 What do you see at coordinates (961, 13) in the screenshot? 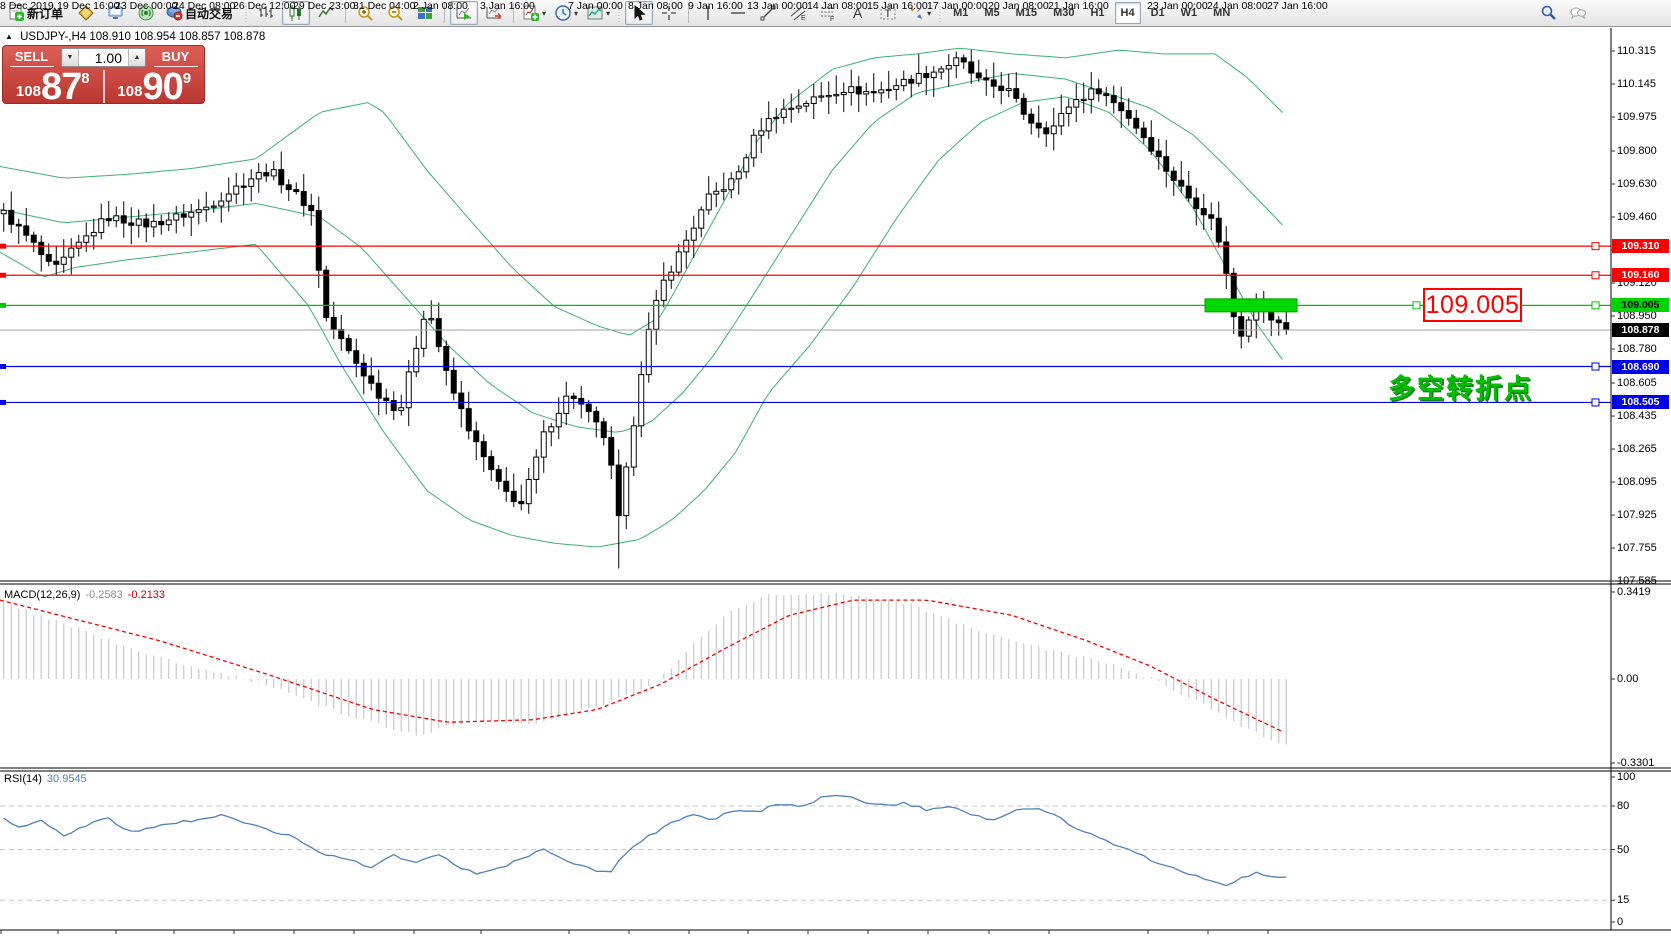
I see `timeframe-m1: M1` at bounding box center [961, 13].